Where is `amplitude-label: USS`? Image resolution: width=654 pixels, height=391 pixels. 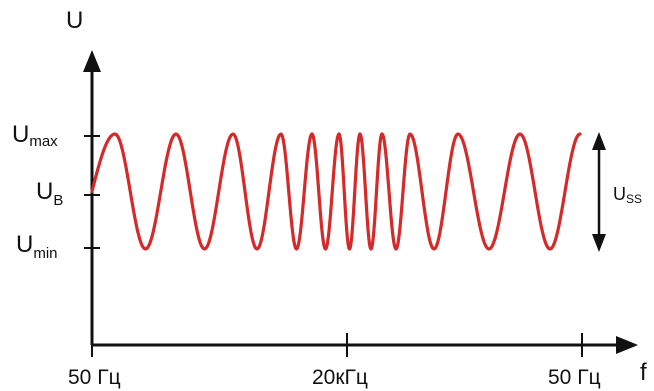 amplitude-label: USS is located at coordinates (627, 195).